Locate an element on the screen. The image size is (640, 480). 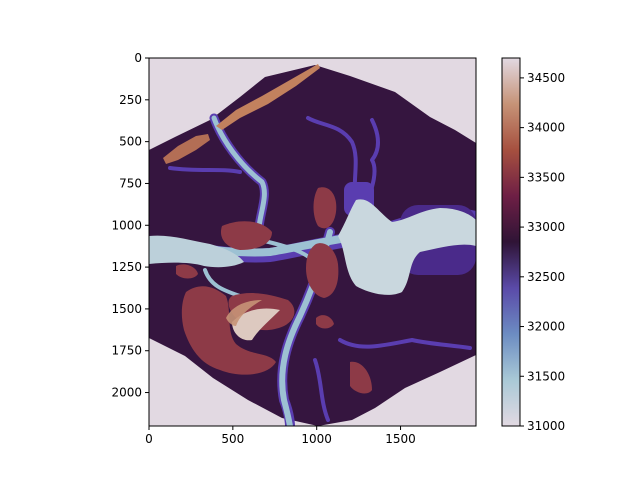
peak-south-west is located at coordinates (256, 324).